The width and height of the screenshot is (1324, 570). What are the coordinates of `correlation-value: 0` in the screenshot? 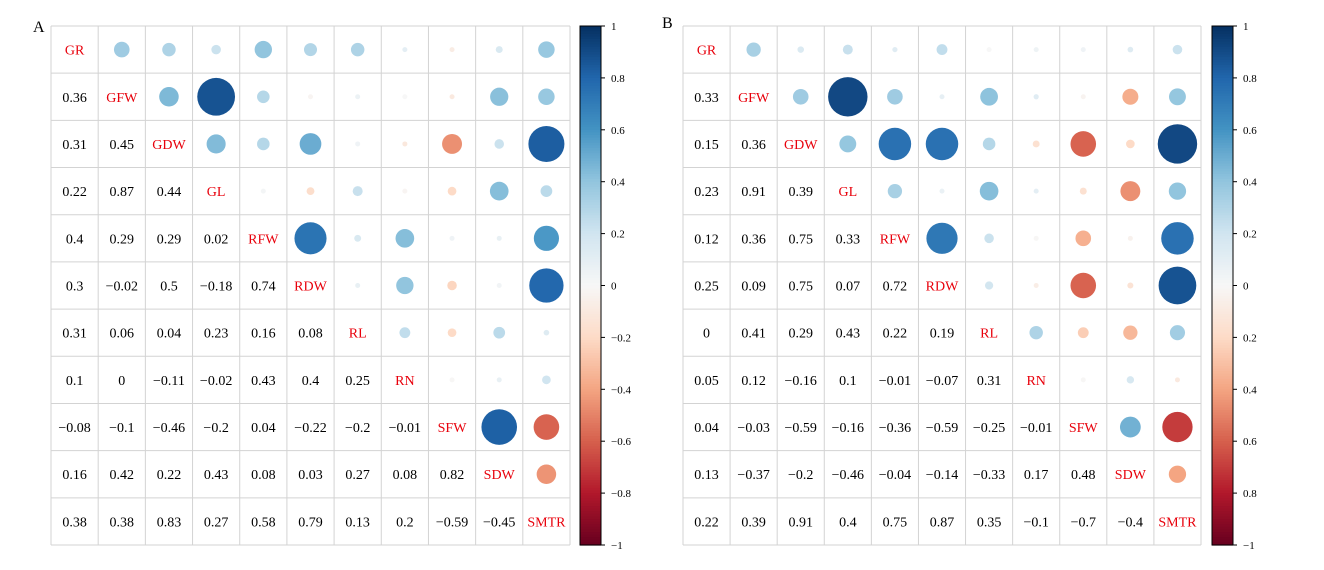 It's located at (121, 381).